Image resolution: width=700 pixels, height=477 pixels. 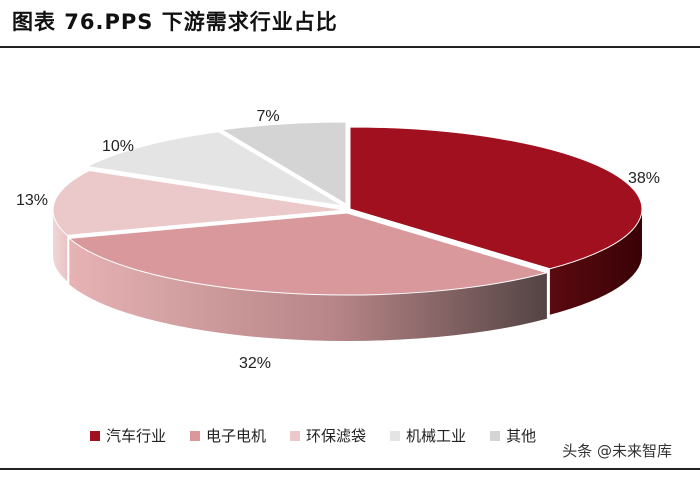 I want to click on legend-item-other: 其他, so click(x=513, y=435).